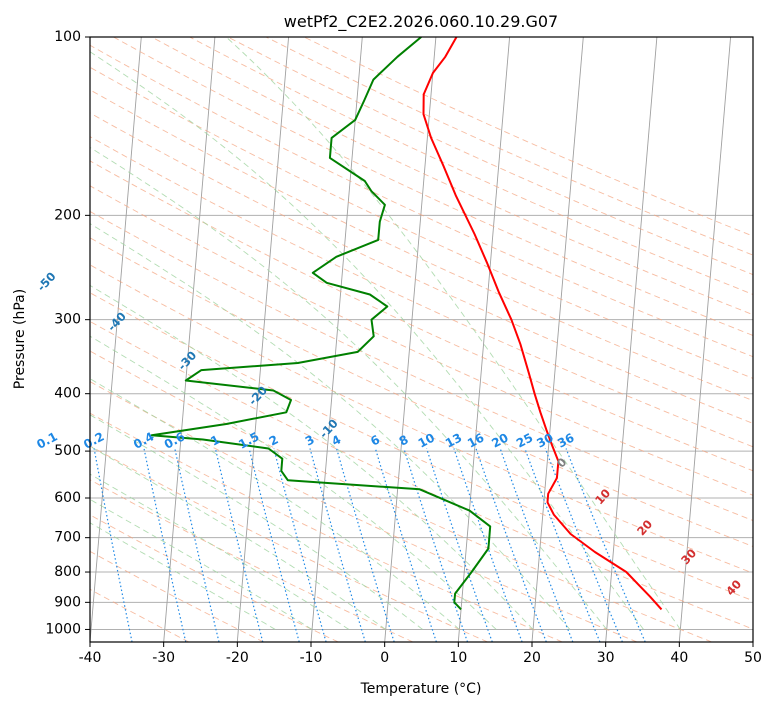 This screenshot has width=775, height=708. I want to click on mixing-ratio-label: 8, so click(404, 440).